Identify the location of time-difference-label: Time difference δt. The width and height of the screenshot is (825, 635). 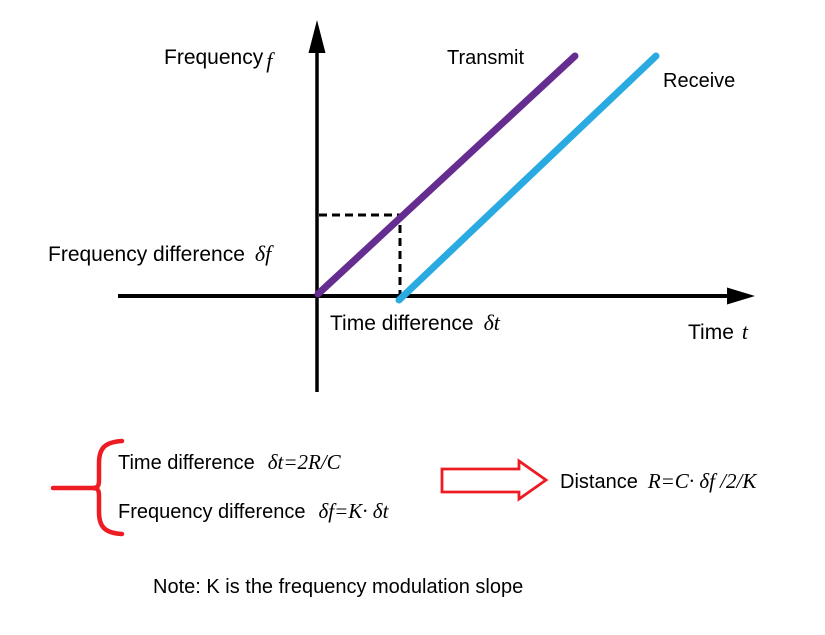
(415, 323).